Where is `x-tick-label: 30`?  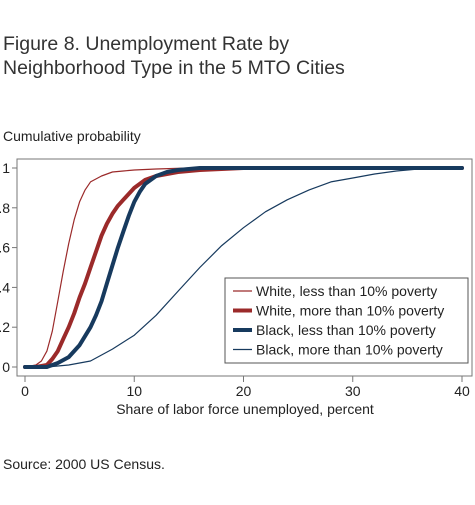
x-tick-label: 30 is located at coordinates (353, 391).